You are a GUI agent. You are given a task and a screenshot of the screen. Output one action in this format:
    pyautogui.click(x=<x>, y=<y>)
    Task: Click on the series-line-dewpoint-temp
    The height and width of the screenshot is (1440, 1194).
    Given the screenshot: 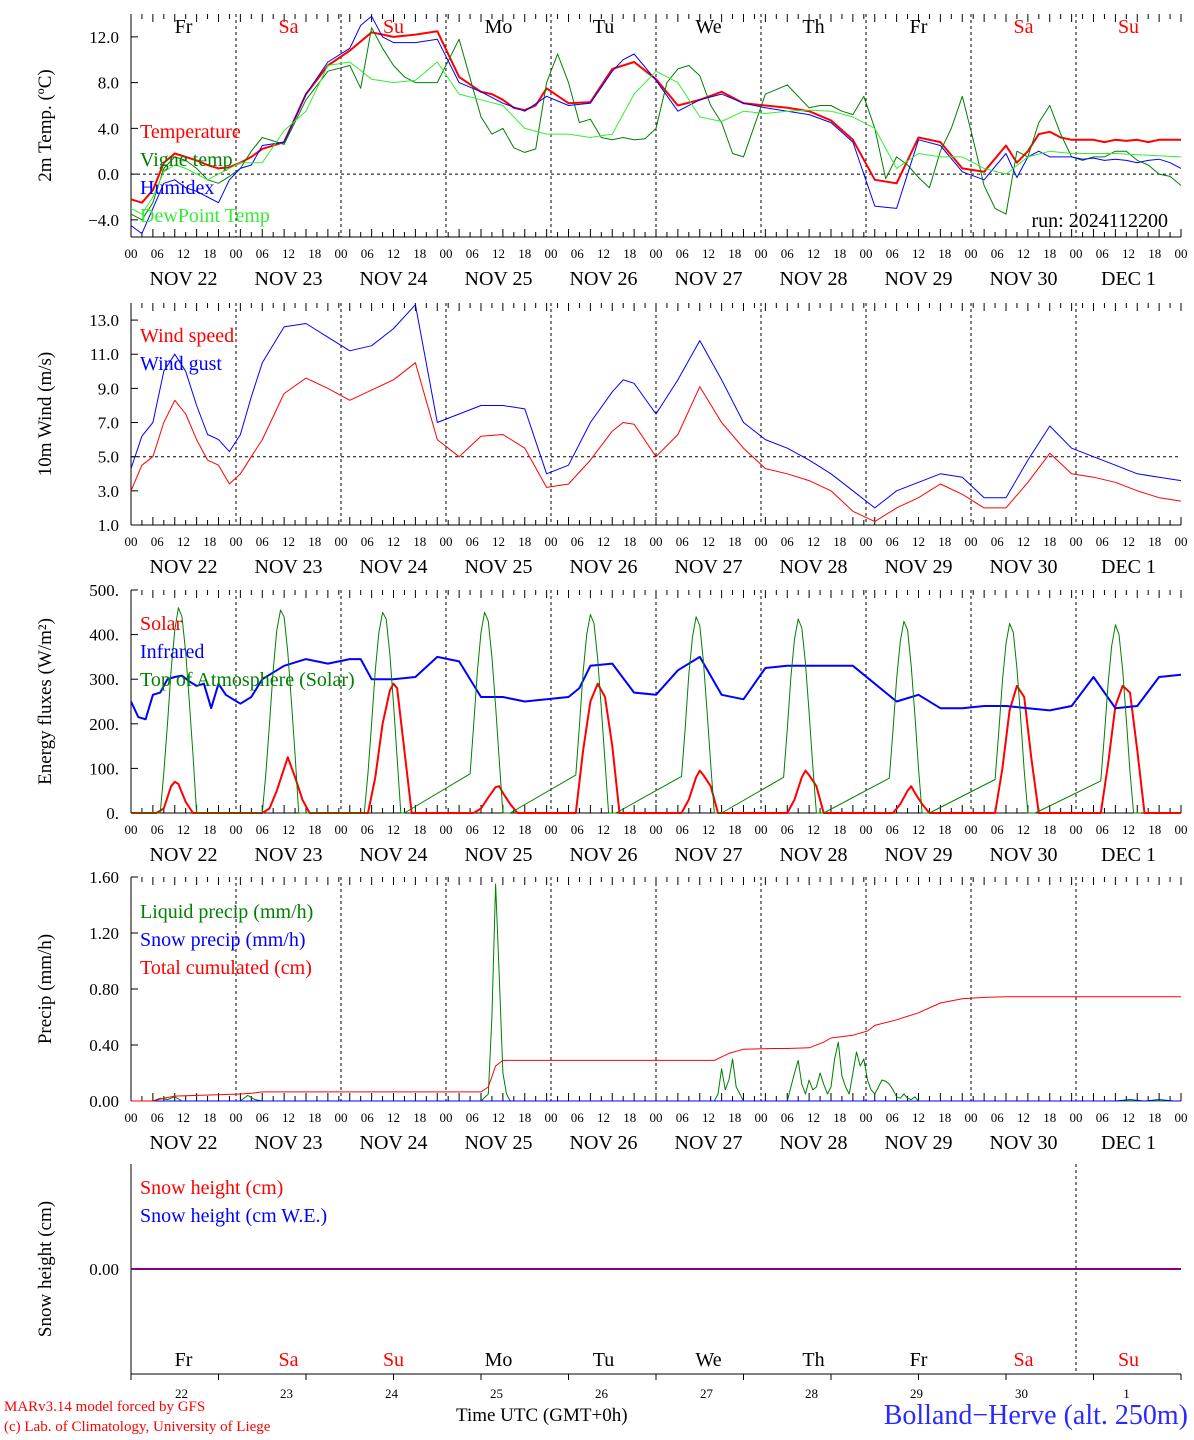 What is the action you would take?
    pyautogui.click(x=656, y=138)
    